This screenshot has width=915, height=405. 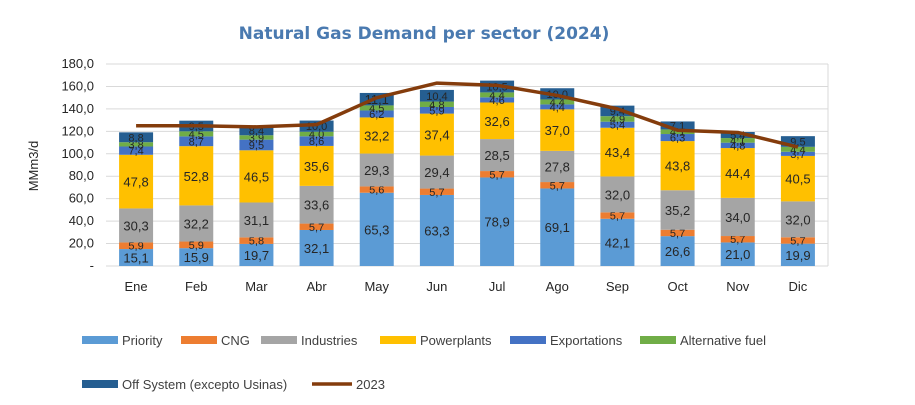 What do you see at coordinates (798, 286) in the screenshot?
I see `x-tick-label: Dic` at bounding box center [798, 286].